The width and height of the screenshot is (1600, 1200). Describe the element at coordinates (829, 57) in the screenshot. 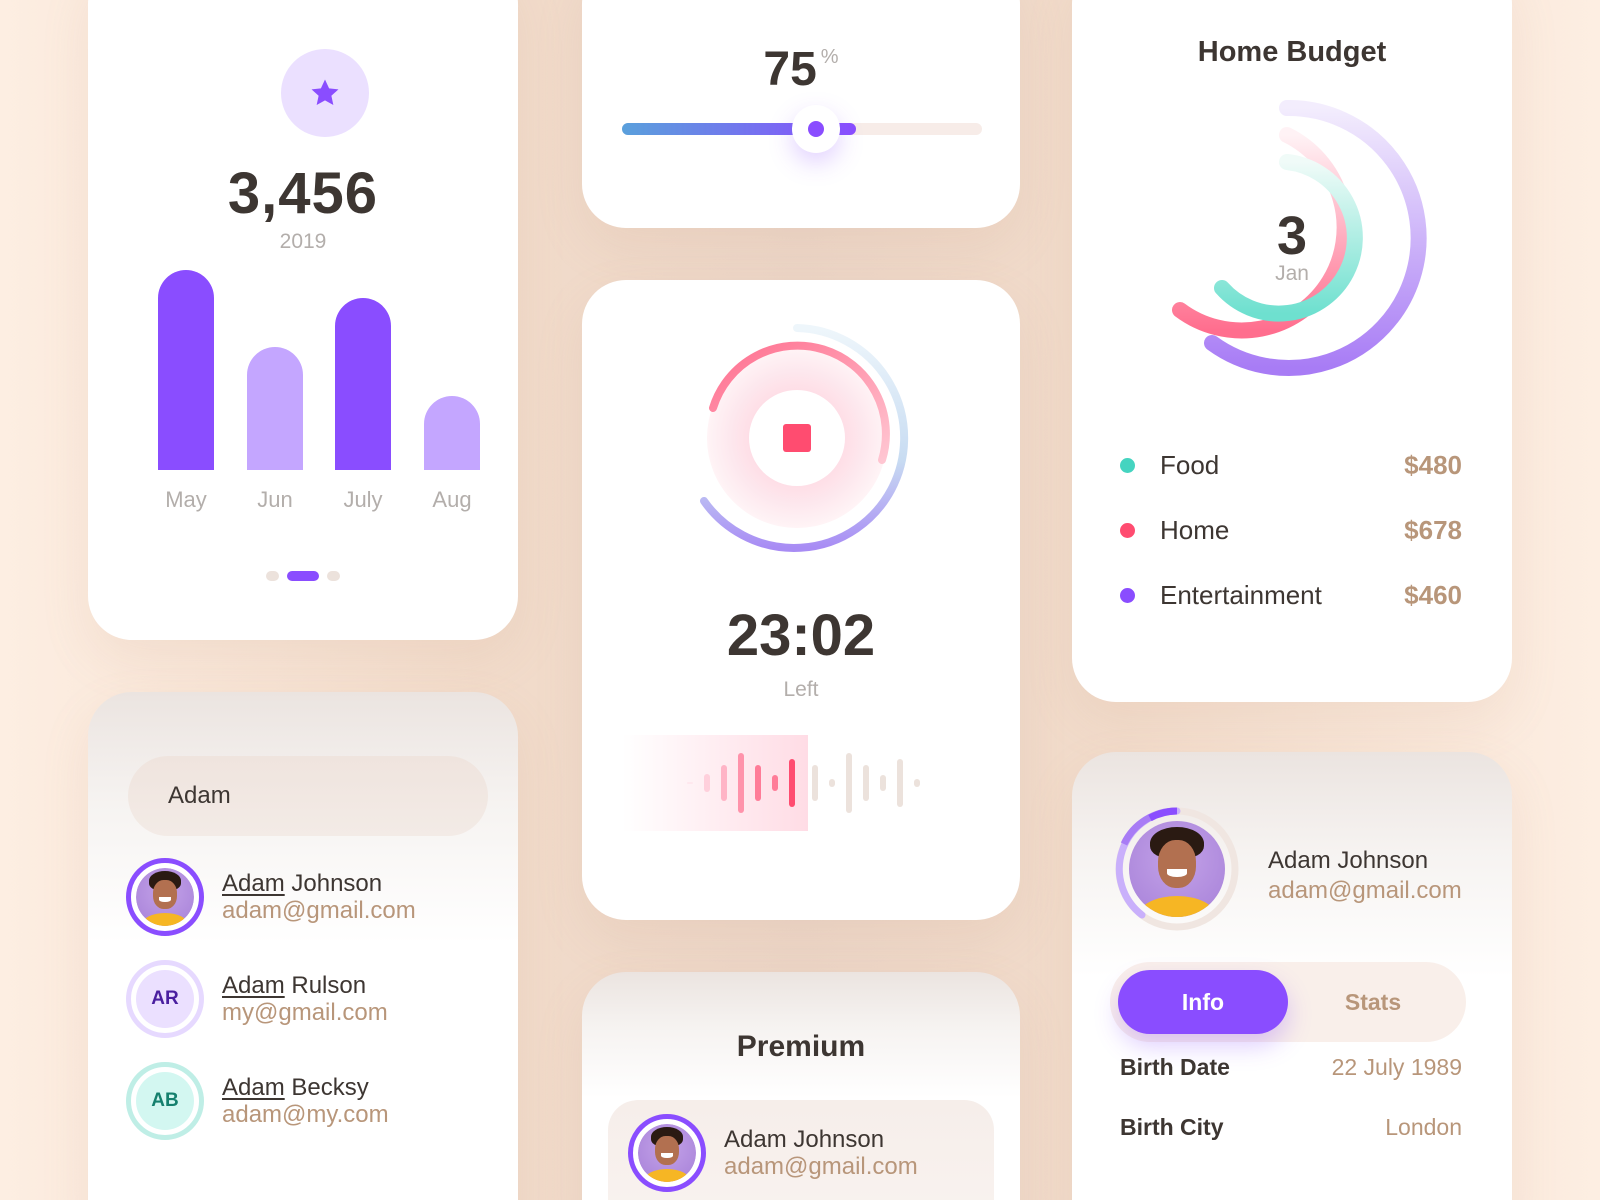

I see `percent-unit: %` at that location.